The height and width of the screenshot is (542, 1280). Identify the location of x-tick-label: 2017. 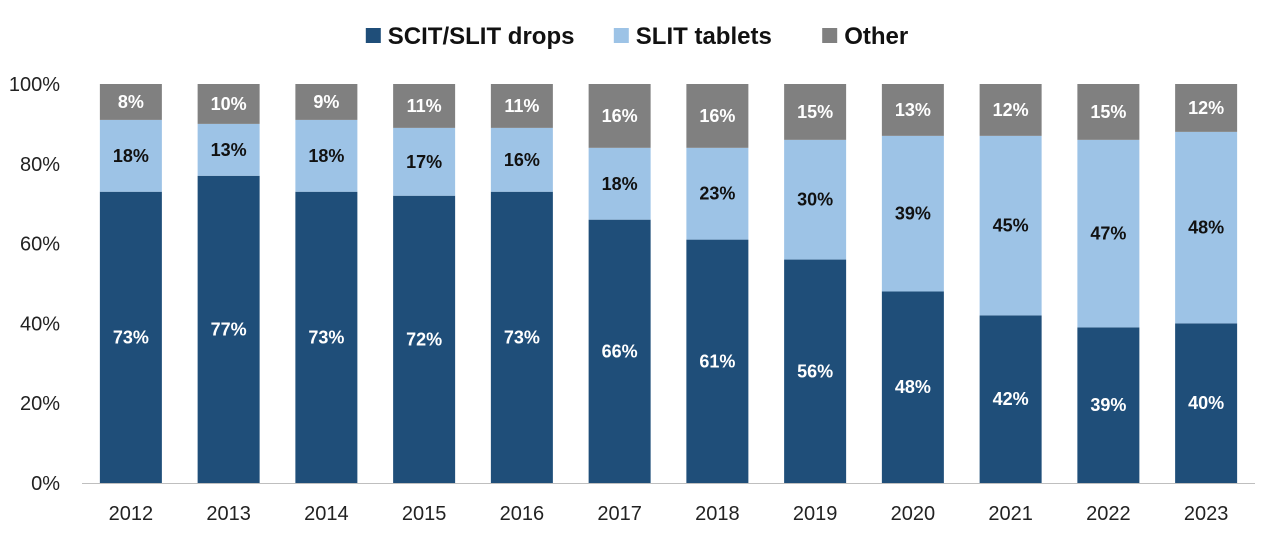
(619, 514).